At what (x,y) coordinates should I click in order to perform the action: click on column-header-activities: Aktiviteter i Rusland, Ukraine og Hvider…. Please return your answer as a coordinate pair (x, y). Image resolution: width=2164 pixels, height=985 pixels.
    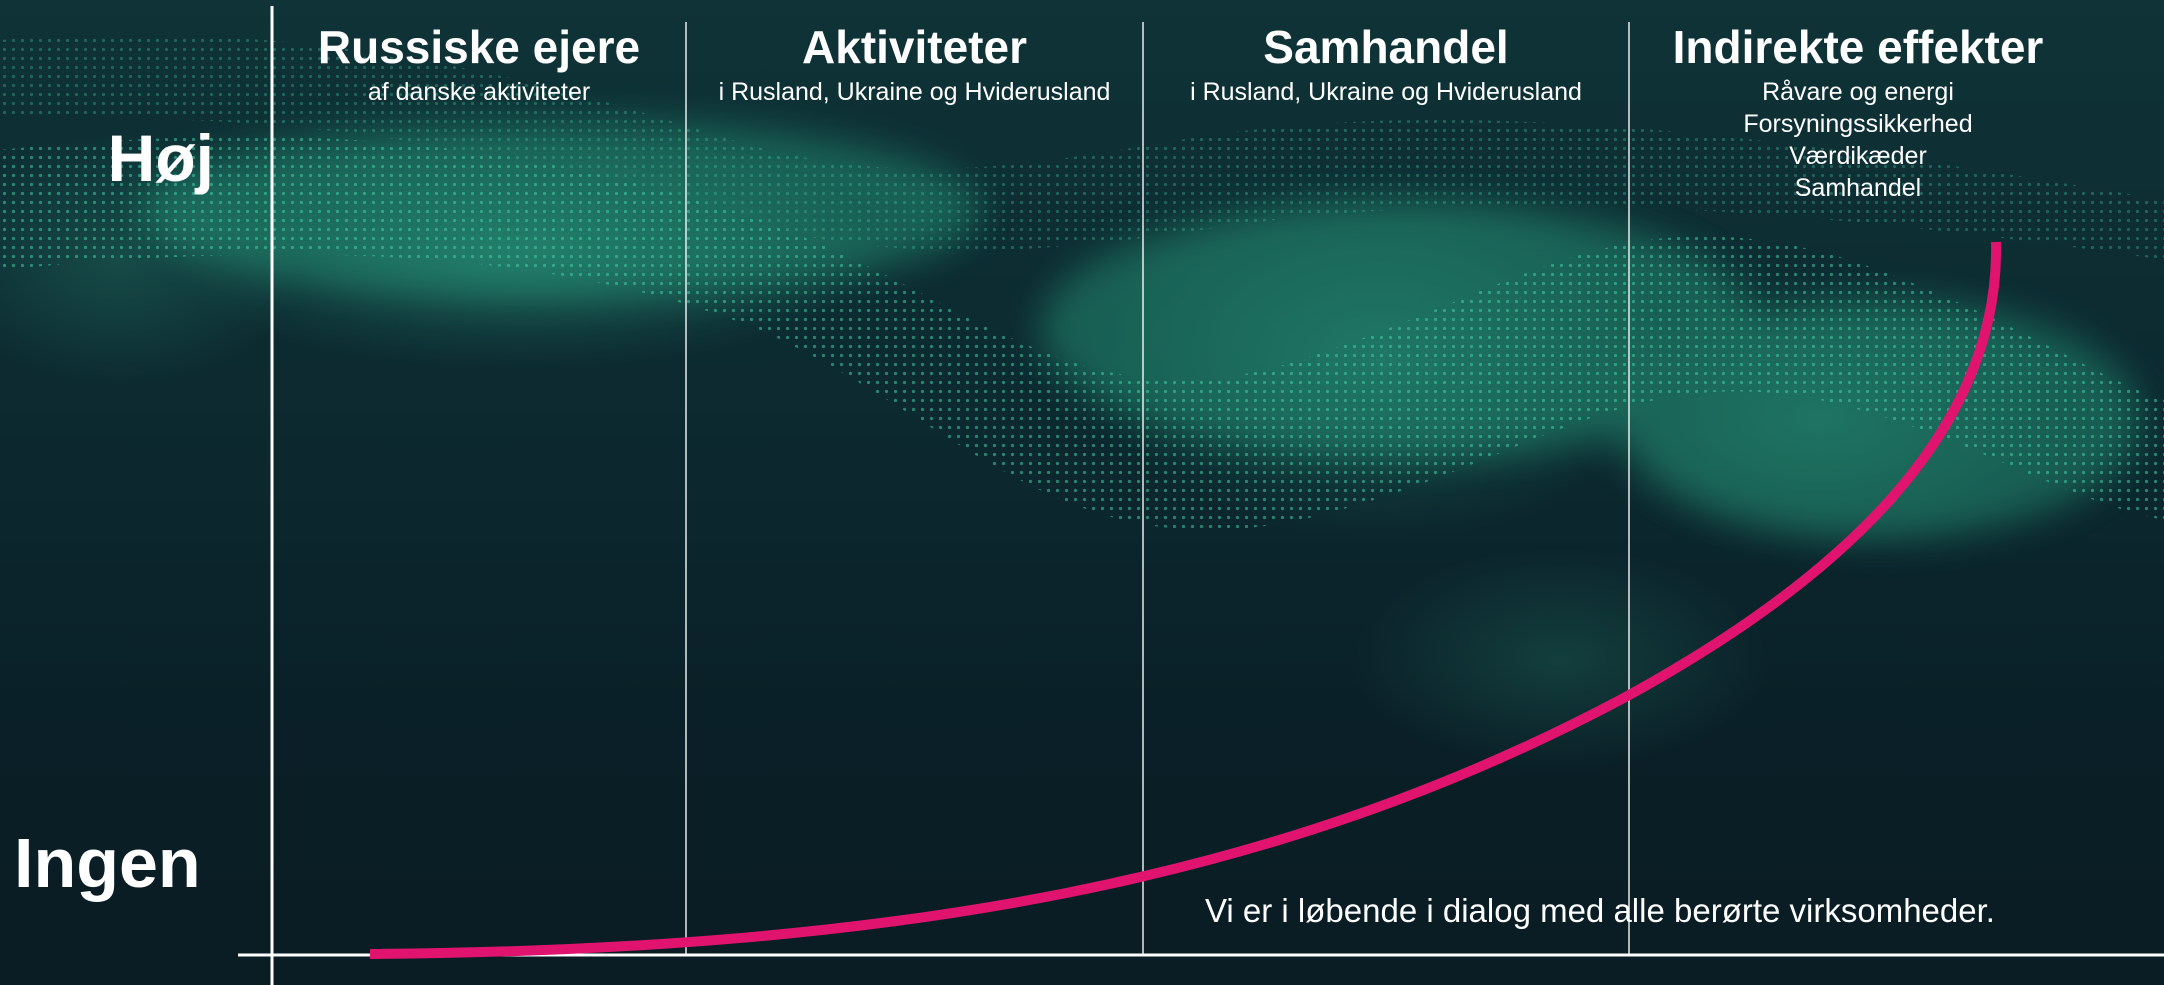
    Looking at the image, I should click on (914, 63).